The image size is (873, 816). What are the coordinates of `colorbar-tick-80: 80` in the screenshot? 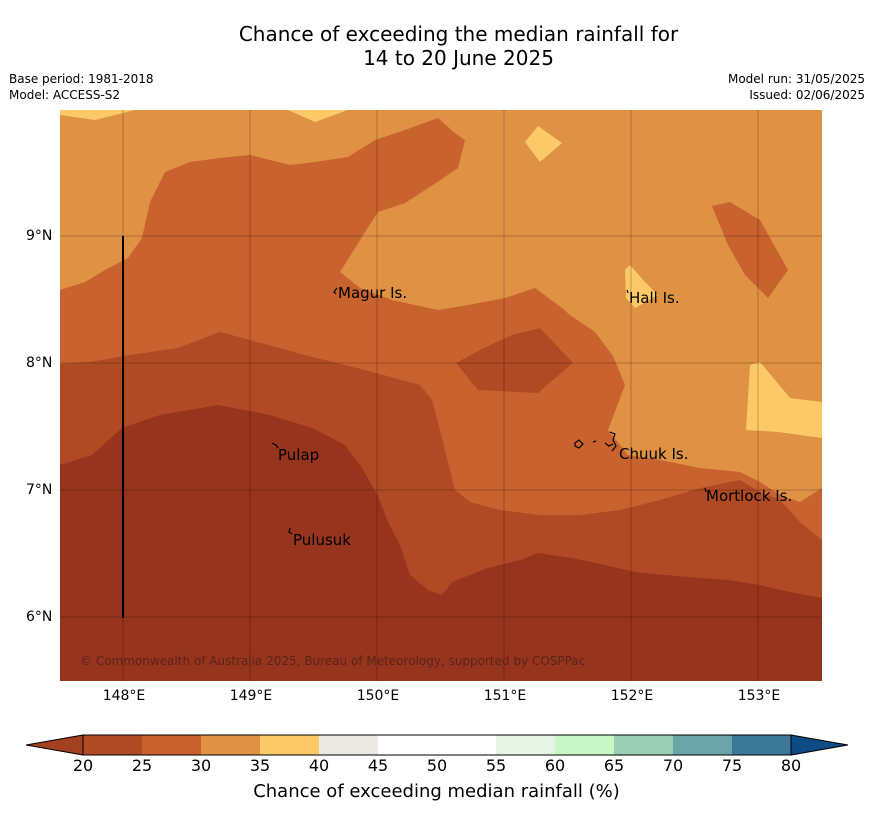 It's located at (791, 765).